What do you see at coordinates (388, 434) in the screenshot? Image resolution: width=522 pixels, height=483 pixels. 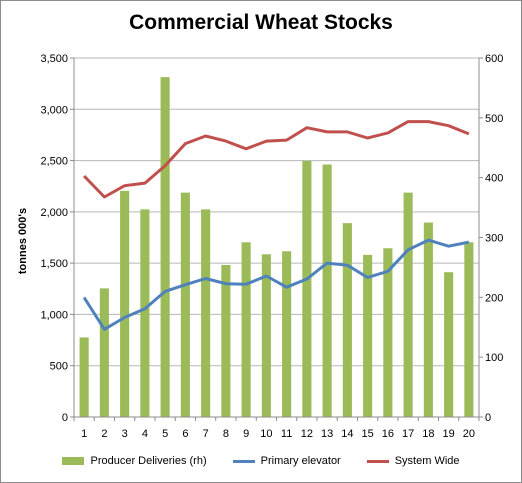 I see `x-tick-label: 16` at bounding box center [388, 434].